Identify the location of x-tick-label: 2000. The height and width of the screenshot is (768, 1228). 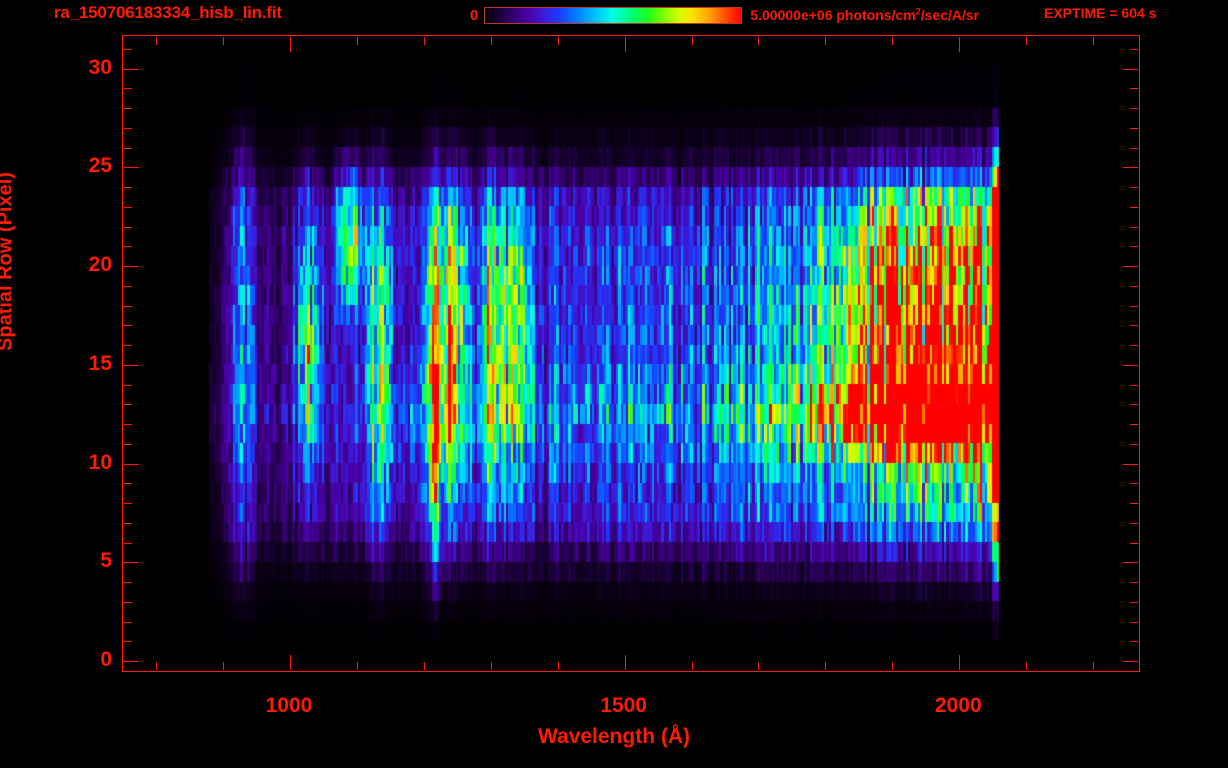
(958, 705).